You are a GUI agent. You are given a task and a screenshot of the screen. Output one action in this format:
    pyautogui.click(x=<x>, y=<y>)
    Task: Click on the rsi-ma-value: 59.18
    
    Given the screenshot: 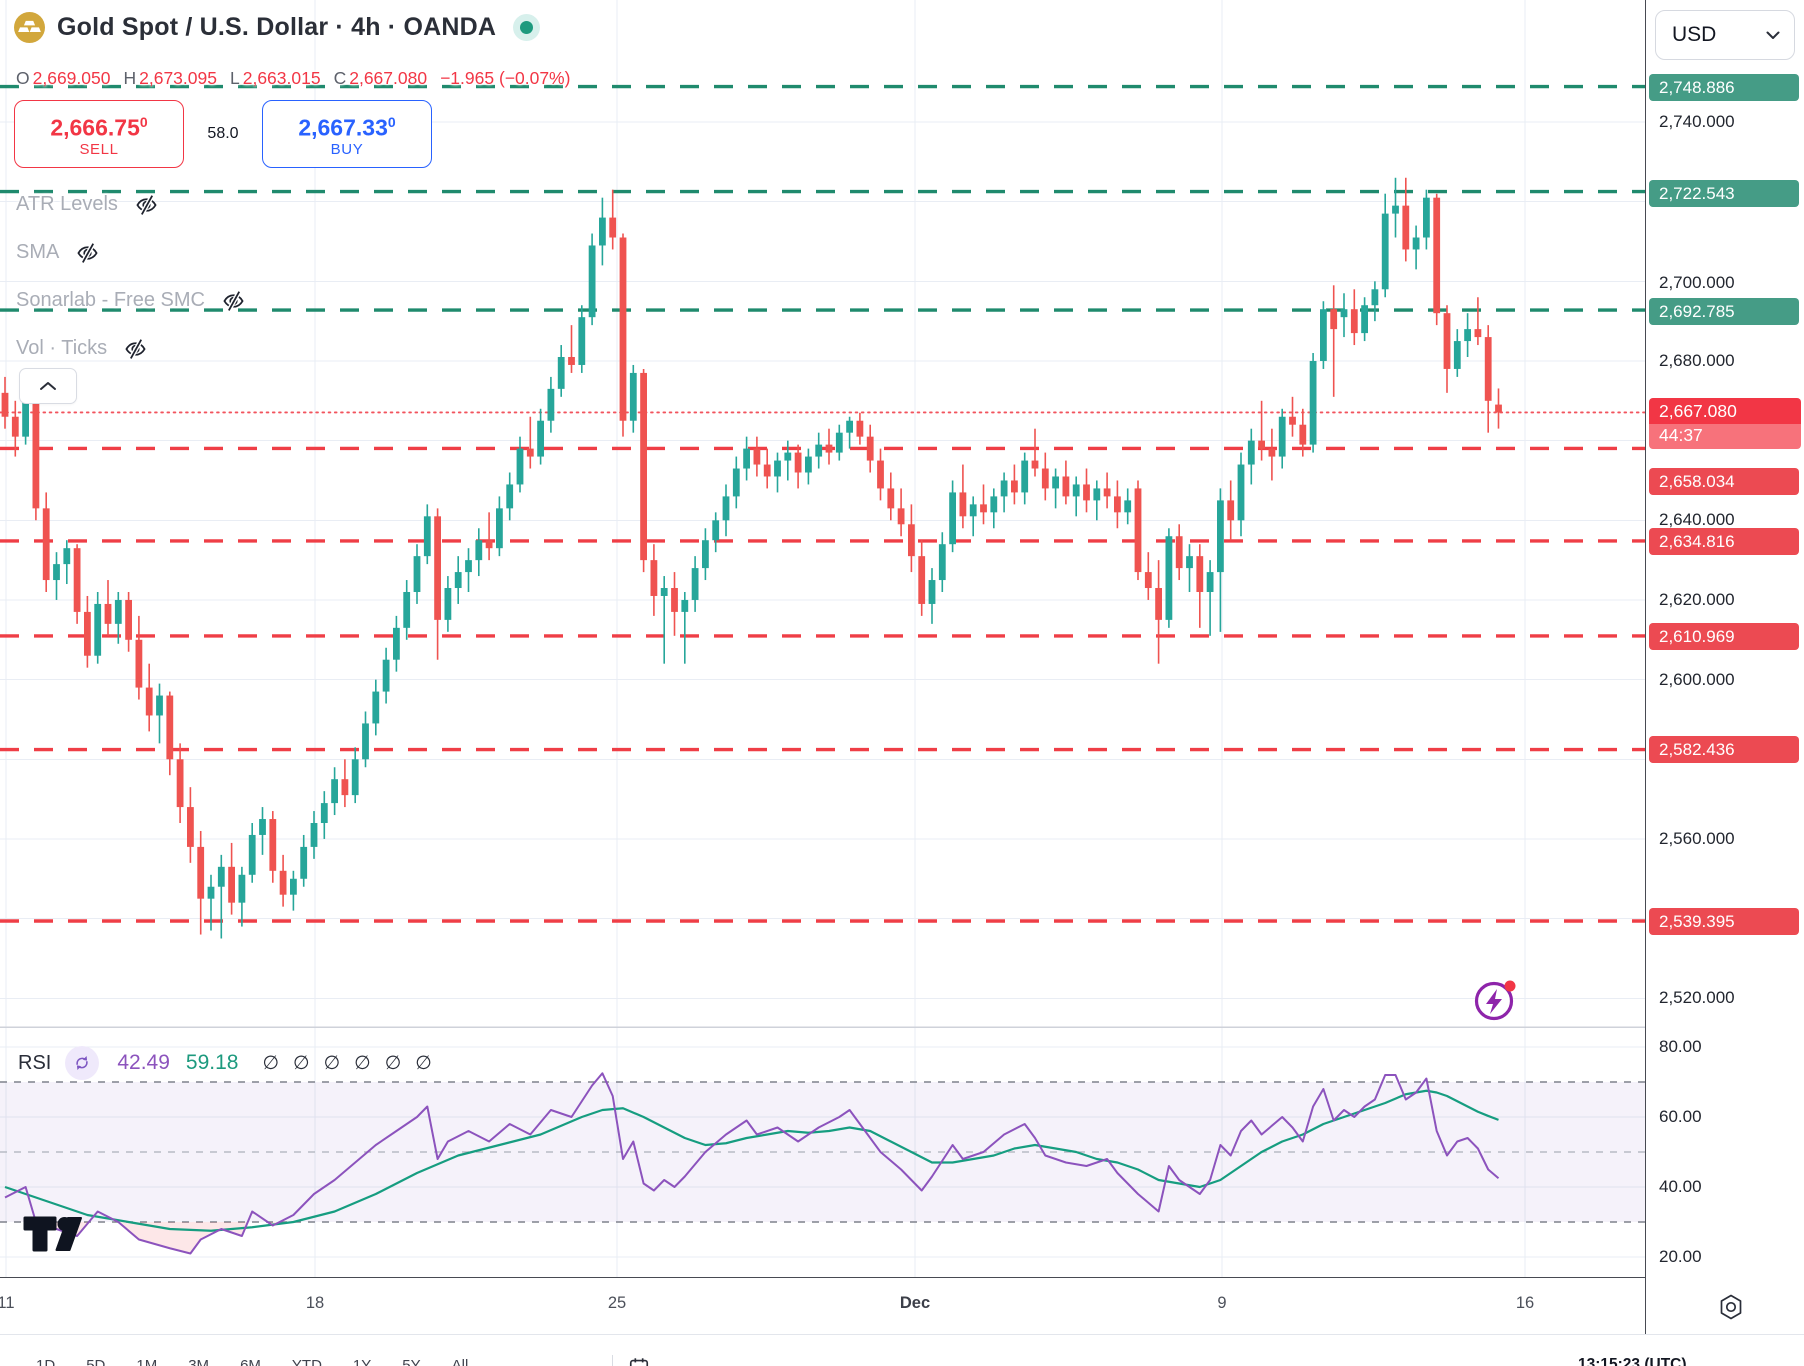 What is the action you would take?
    pyautogui.click(x=212, y=1062)
    